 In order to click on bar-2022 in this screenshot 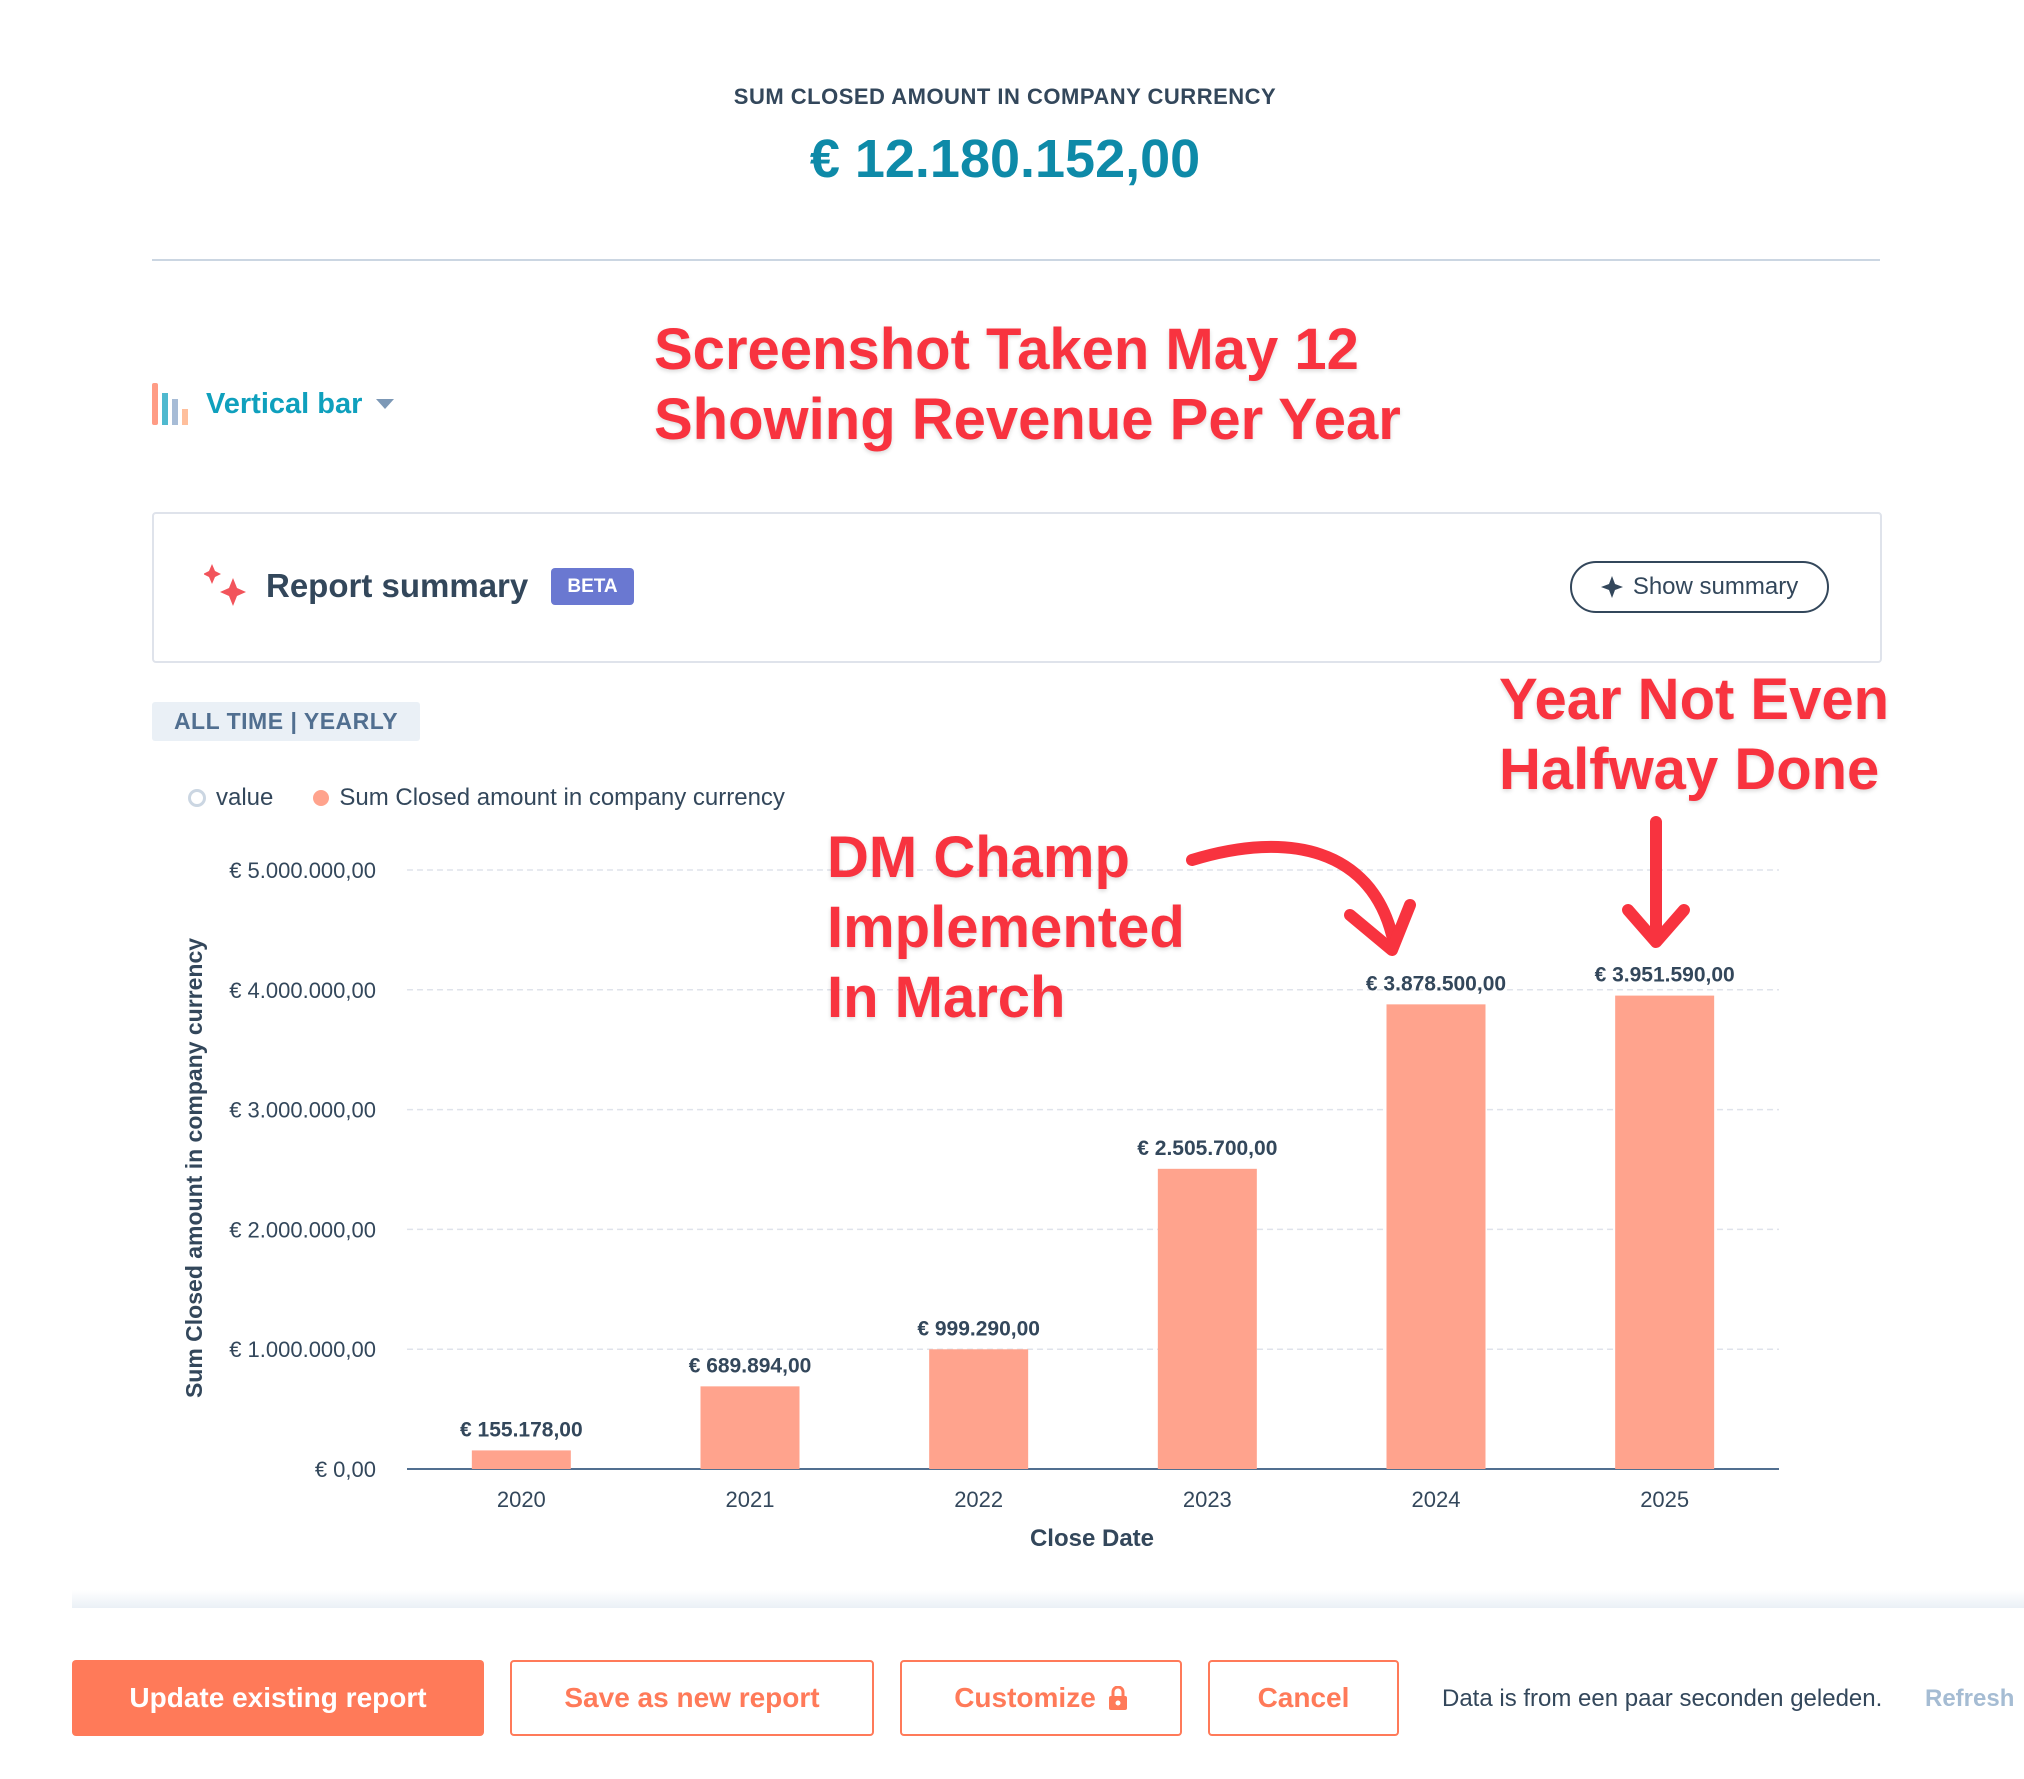, I will do `click(979, 1409)`.